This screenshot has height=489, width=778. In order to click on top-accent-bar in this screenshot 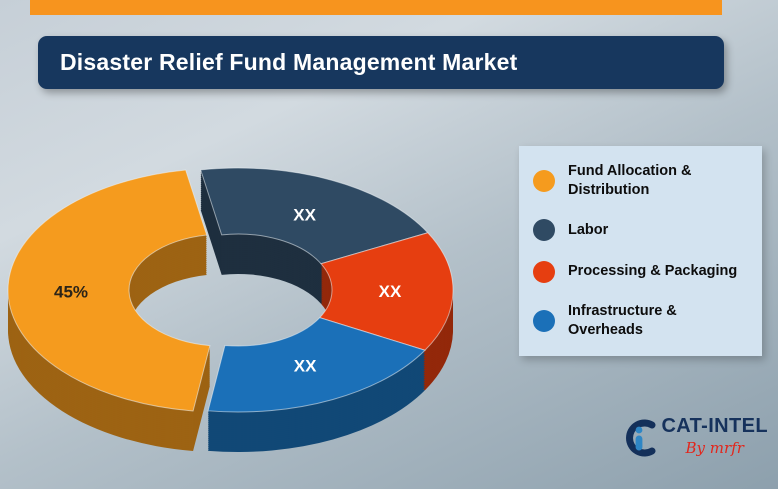, I will do `click(376, 7)`.